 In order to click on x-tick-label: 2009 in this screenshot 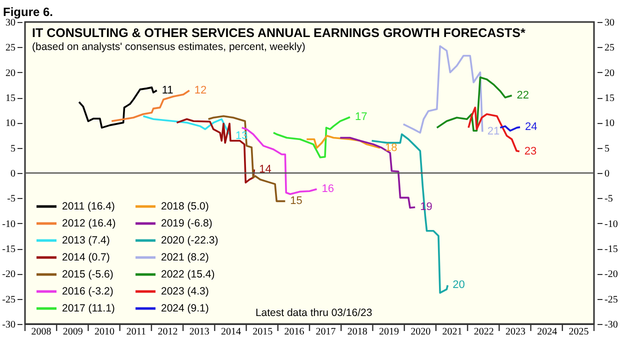, I will do `click(72, 332)`.